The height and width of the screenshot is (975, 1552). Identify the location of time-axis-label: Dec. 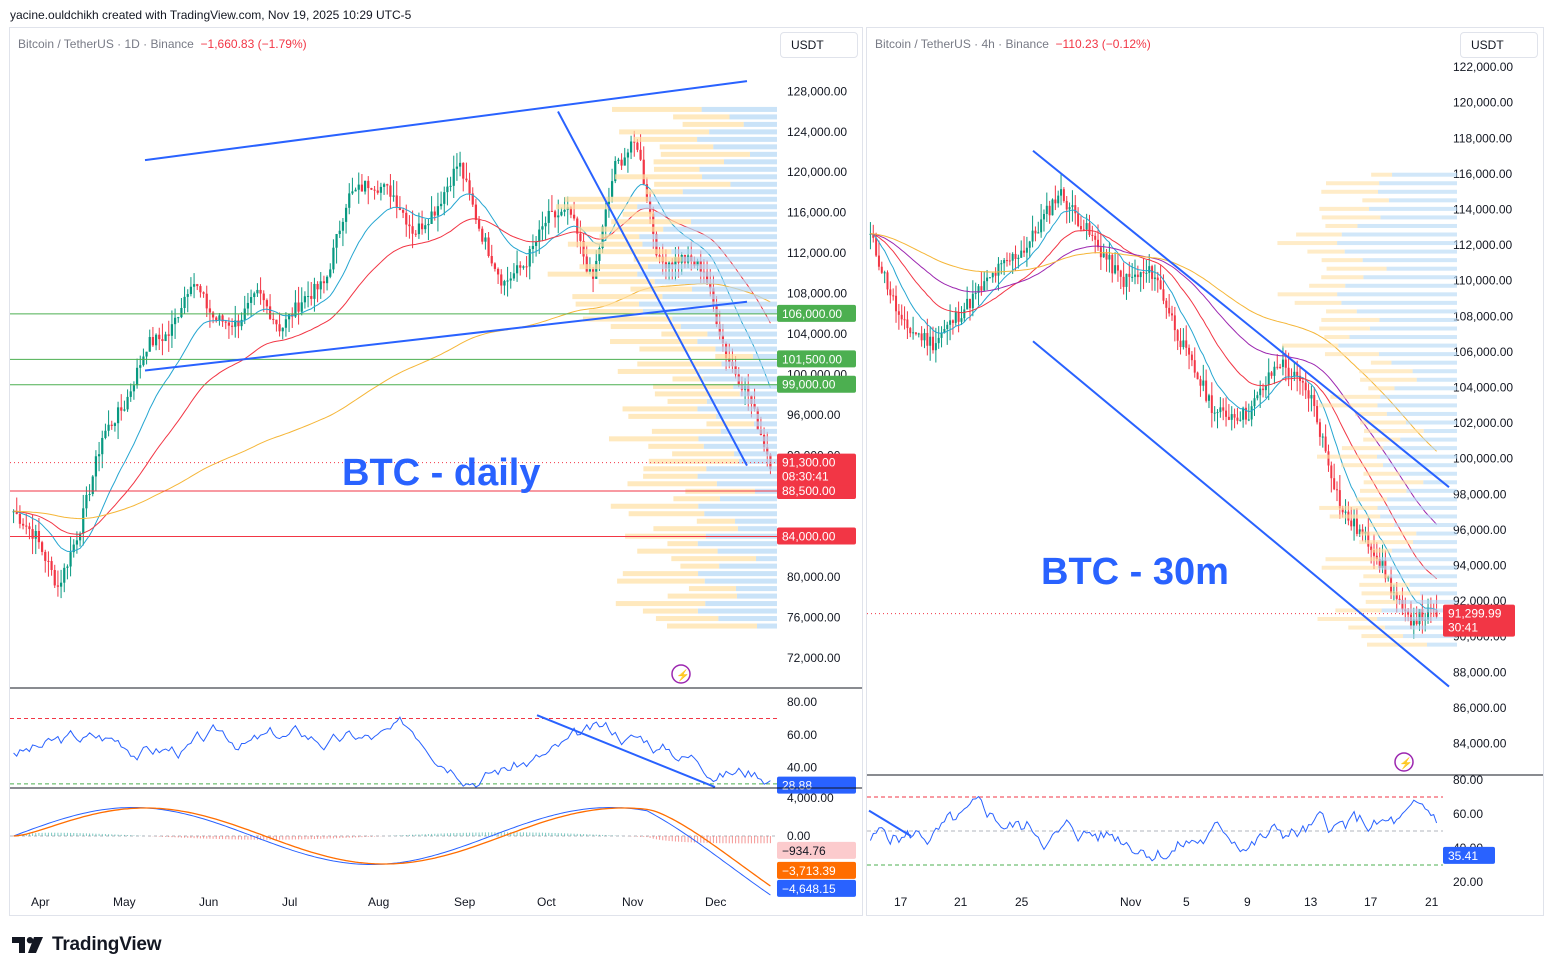
(715, 902).